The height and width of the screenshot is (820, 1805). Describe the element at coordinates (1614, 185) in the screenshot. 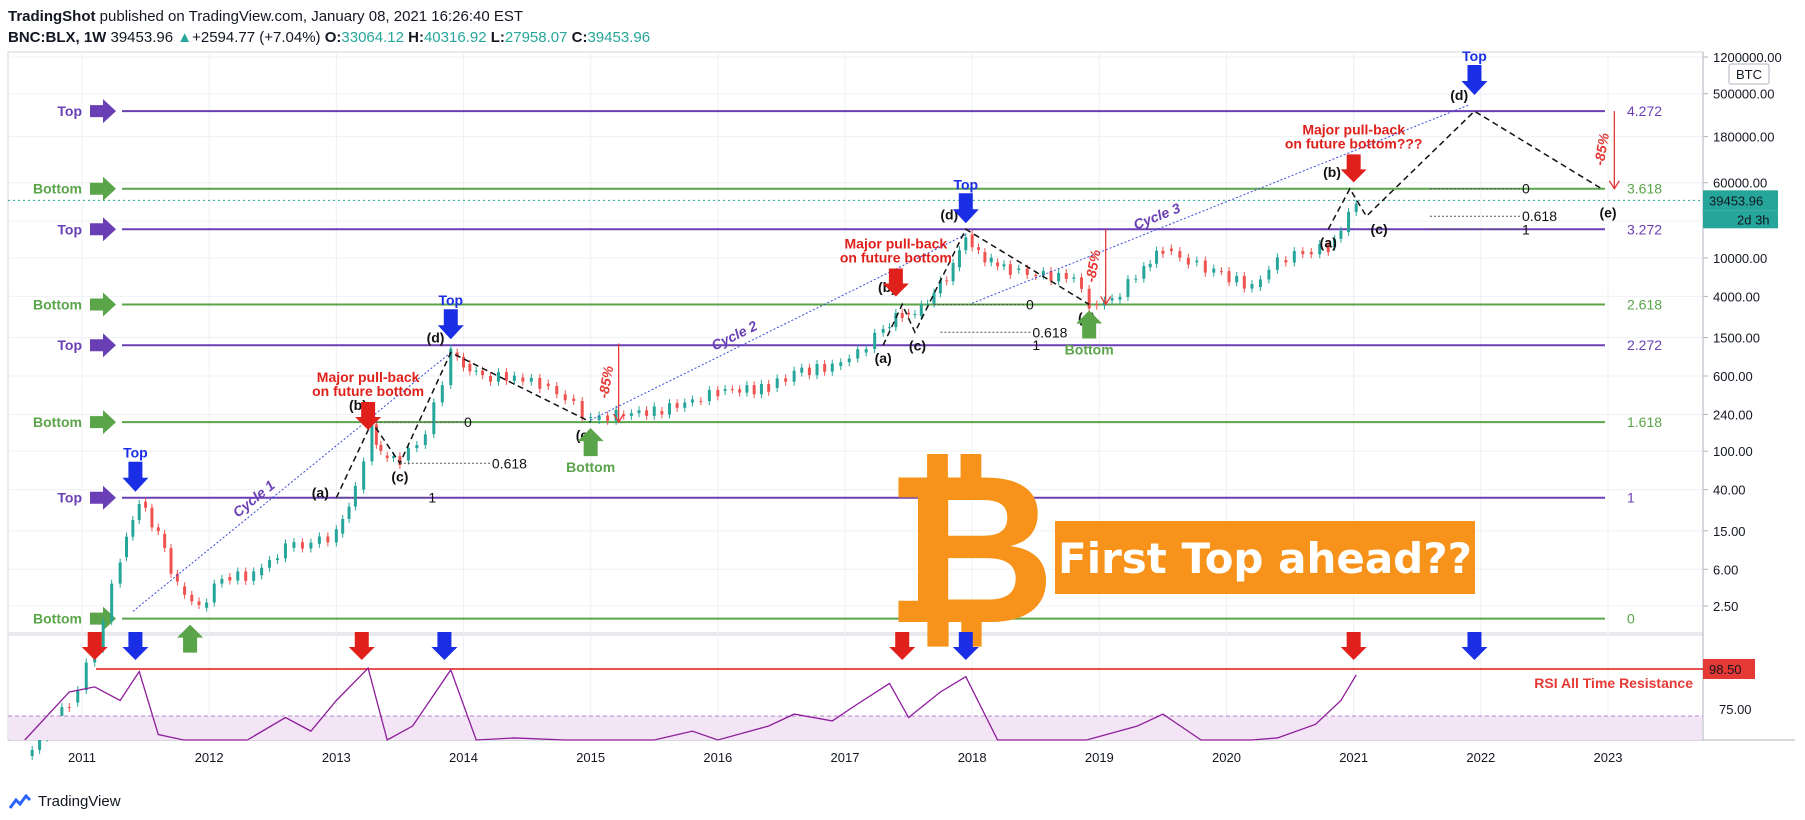

I see `drop-arrowhead` at that location.